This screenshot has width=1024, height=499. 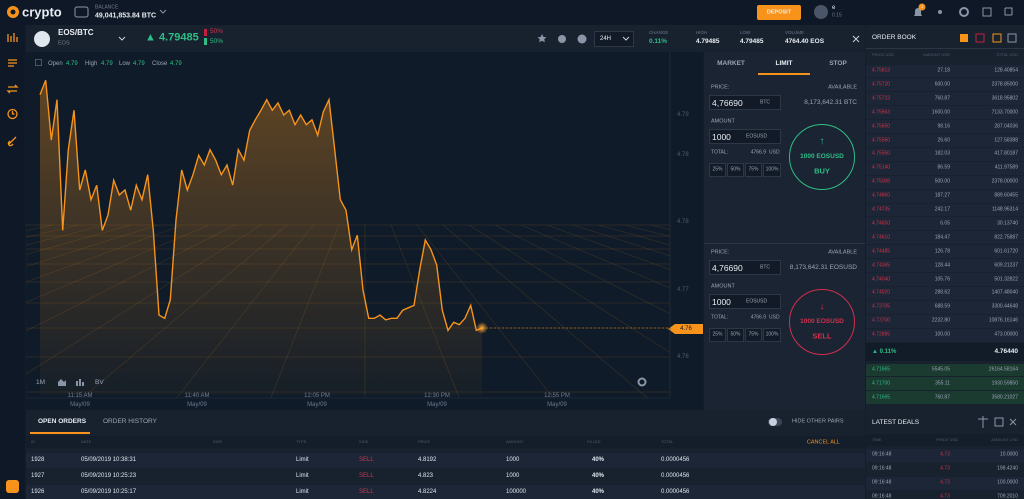 I want to click on deposit-button, so click(x=779, y=12).